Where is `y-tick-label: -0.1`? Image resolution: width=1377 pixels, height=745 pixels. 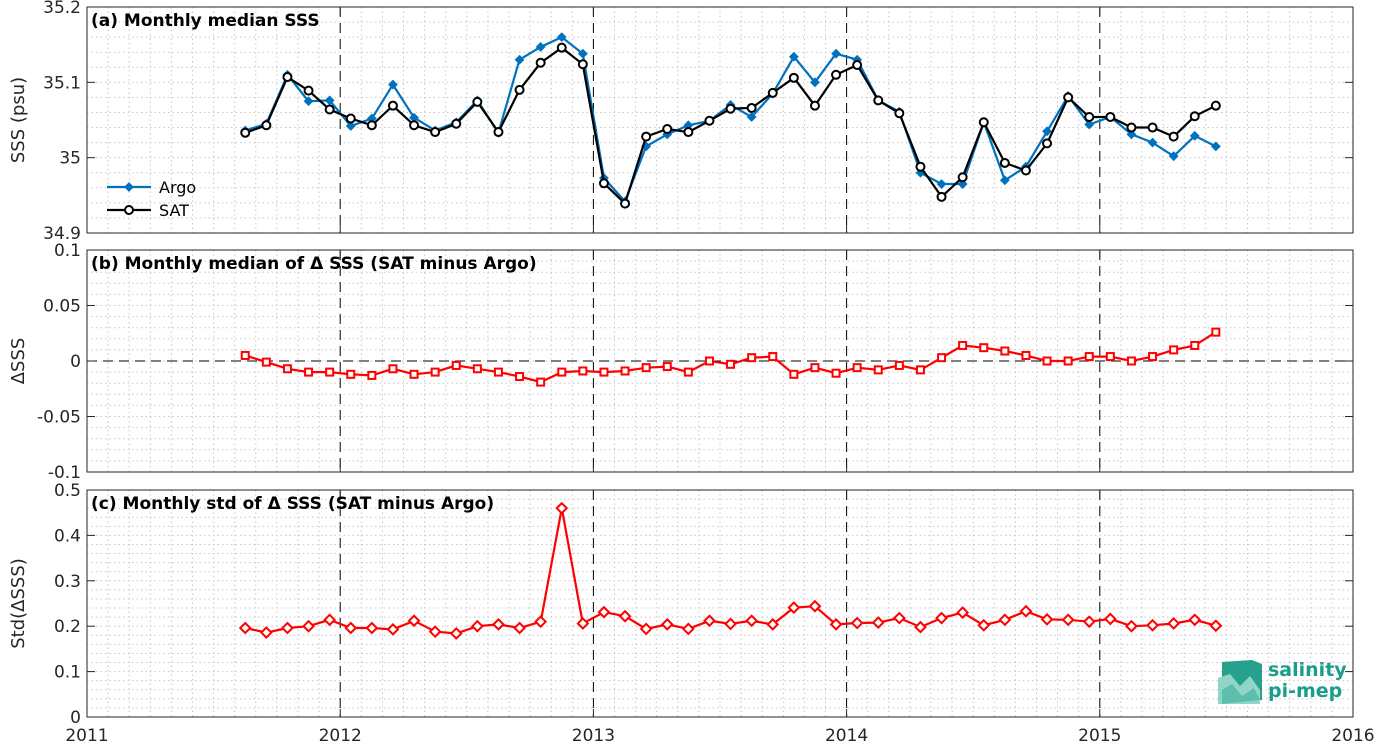 y-tick-label: -0.1 is located at coordinates (64, 473).